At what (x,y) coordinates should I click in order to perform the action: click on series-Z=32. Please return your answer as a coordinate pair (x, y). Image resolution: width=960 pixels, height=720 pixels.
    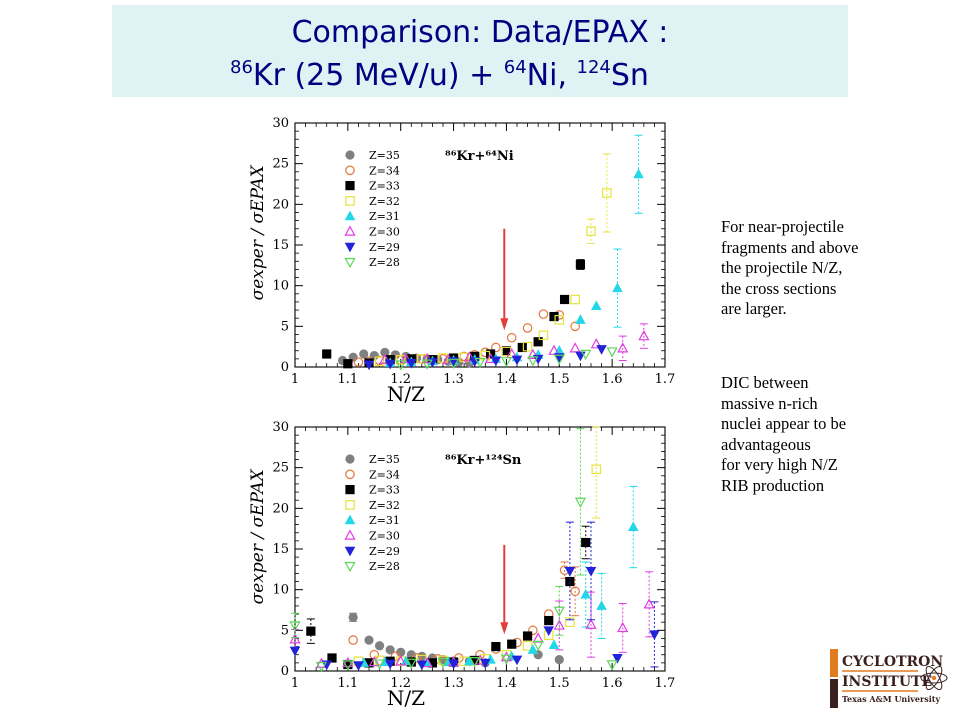
    Looking at the image, I should click on (493, 260).